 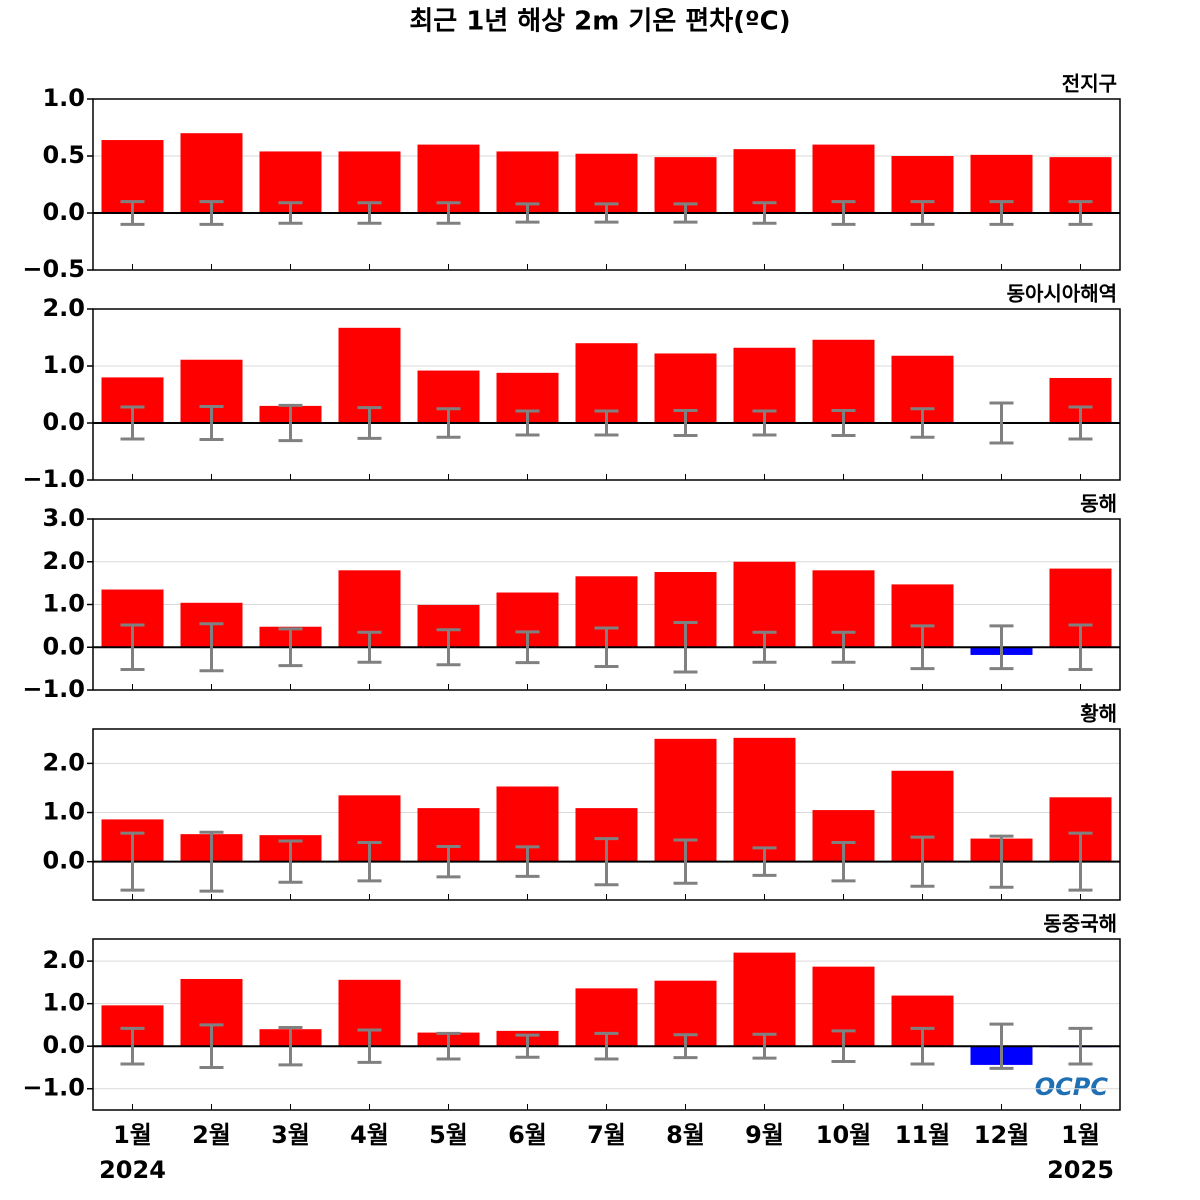 What do you see at coordinates (606, 1135) in the screenshot?
I see `x-tick-label: 7월` at bounding box center [606, 1135].